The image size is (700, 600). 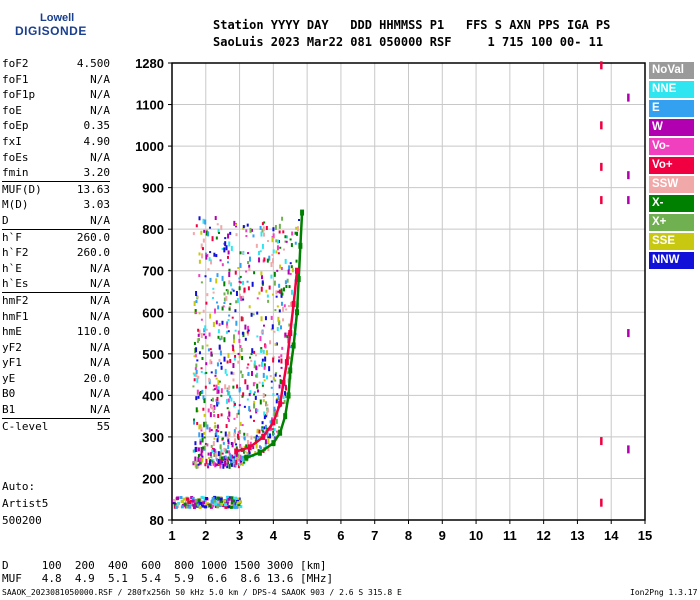 I want to click on param-label: yF2, so click(x=12, y=347).